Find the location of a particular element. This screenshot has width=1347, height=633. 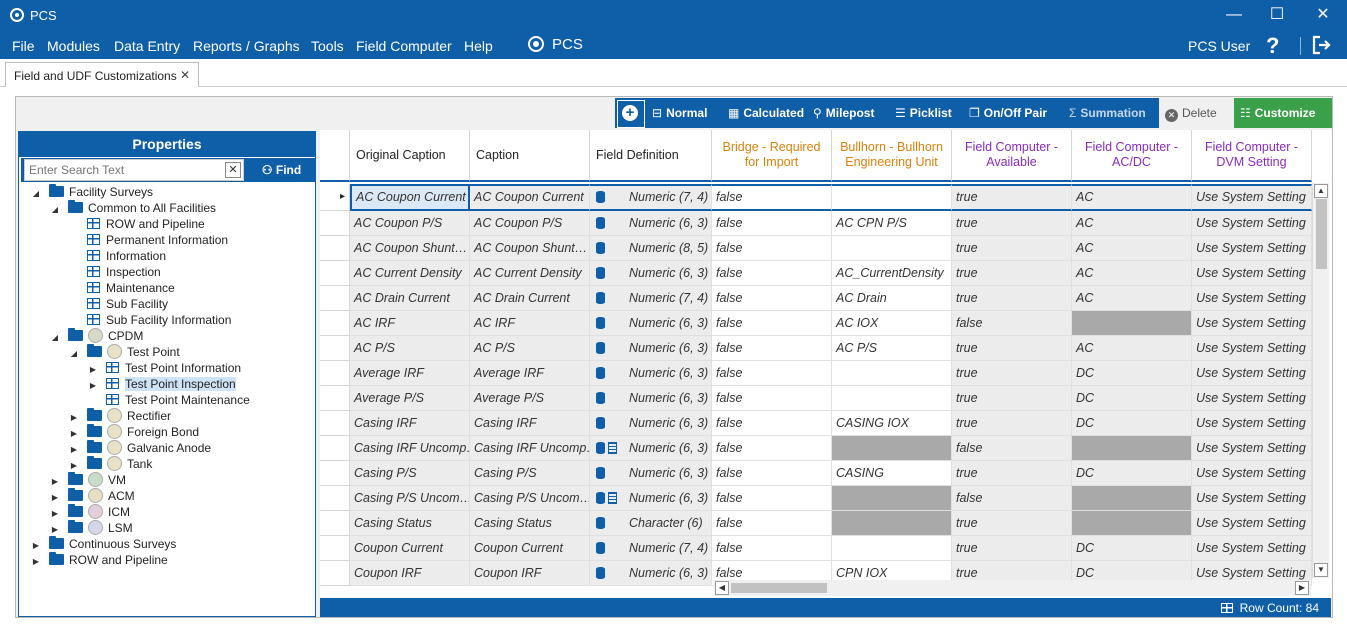

fc-acdc-cell is located at coordinates (1132, 498).